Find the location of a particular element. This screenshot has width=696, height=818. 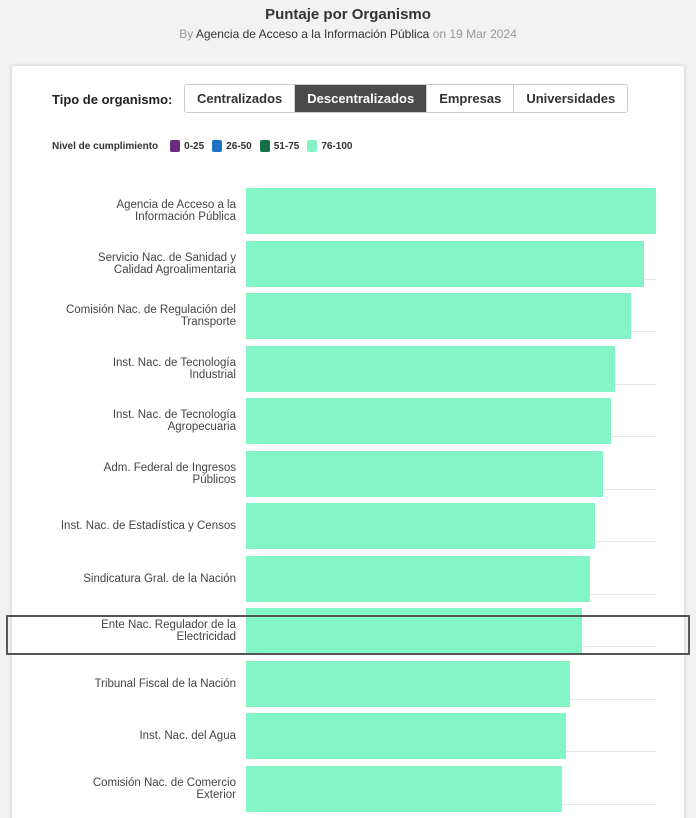

legend-label: 26-50 is located at coordinates (239, 146).